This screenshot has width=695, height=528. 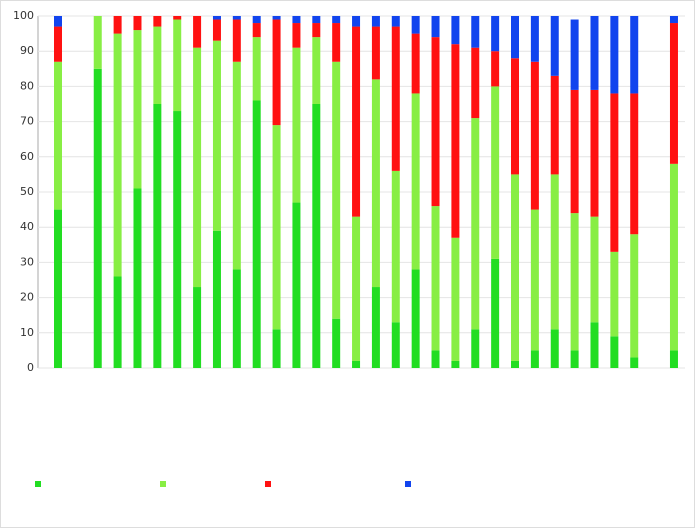 I want to click on y-tick-label: 30, so click(x=27, y=261).